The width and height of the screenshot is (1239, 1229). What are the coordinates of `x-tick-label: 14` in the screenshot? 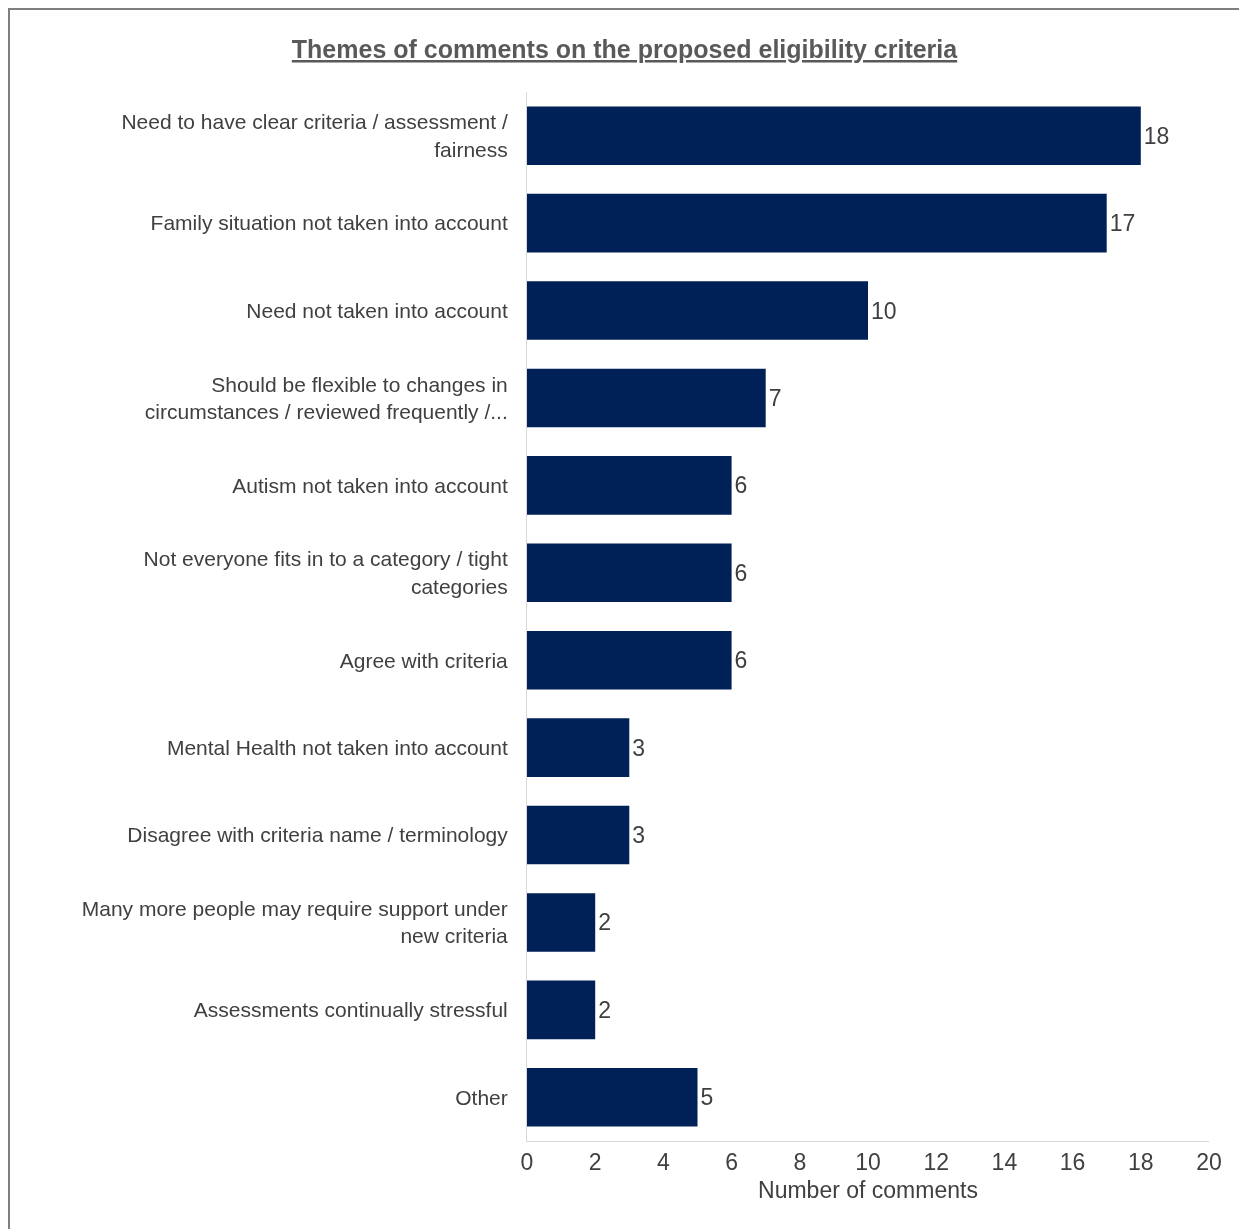 It's located at (1004, 1161).